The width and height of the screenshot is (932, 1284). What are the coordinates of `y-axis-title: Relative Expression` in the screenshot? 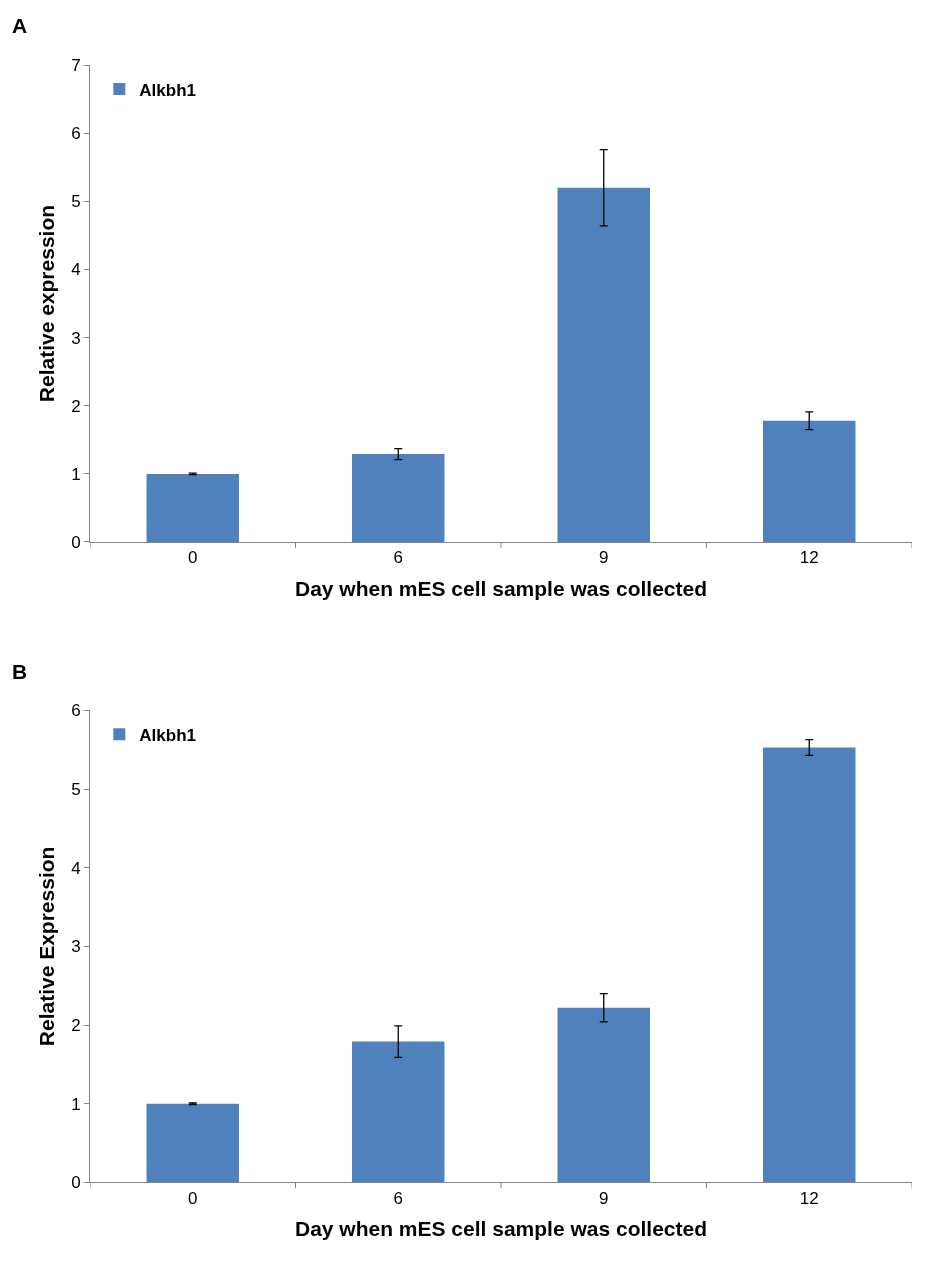 It's located at (47, 946).